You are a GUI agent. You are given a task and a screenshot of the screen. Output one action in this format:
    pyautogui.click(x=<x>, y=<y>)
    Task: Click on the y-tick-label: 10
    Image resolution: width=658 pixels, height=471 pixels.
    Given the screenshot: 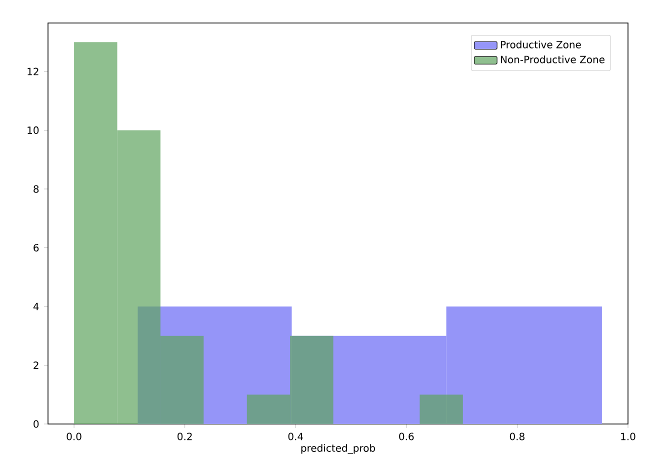 What is the action you would take?
    pyautogui.click(x=33, y=130)
    